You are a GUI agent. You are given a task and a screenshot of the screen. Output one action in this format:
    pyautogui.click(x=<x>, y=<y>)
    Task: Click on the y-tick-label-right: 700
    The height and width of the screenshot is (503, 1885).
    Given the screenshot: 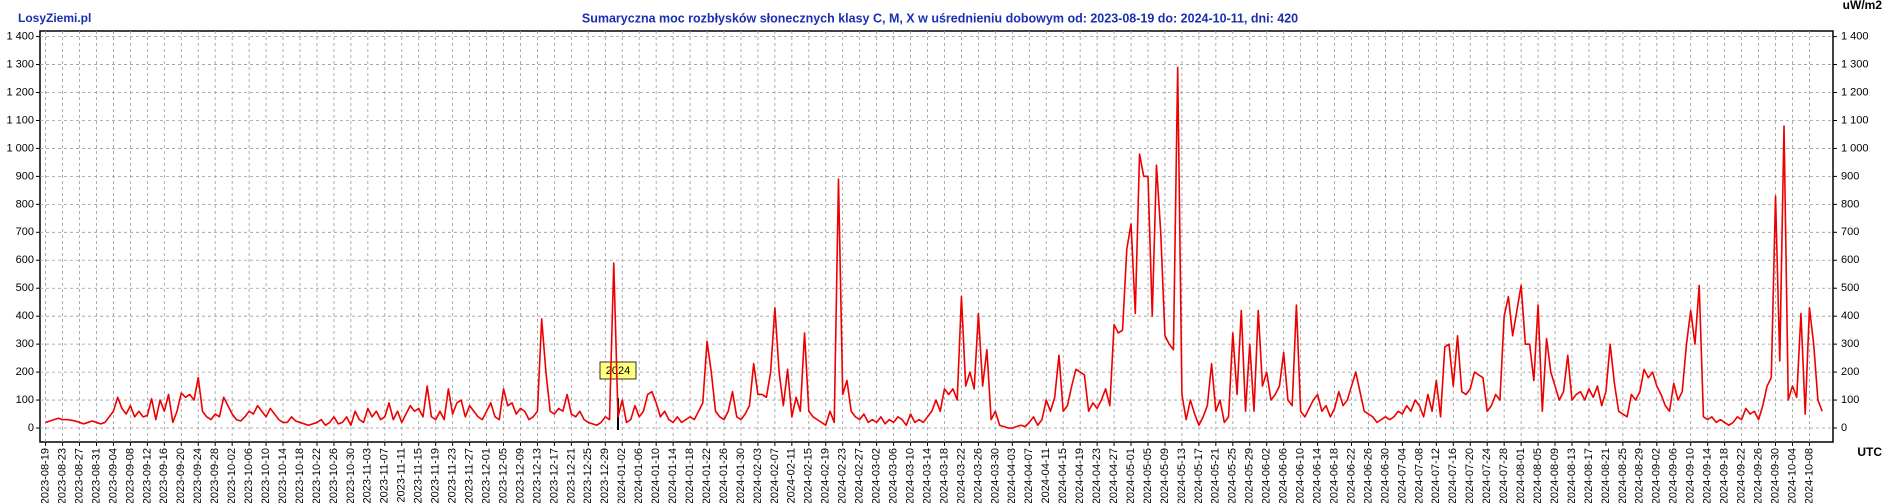 What is the action you would take?
    pyautogui.click(x=1850, y=232)
    